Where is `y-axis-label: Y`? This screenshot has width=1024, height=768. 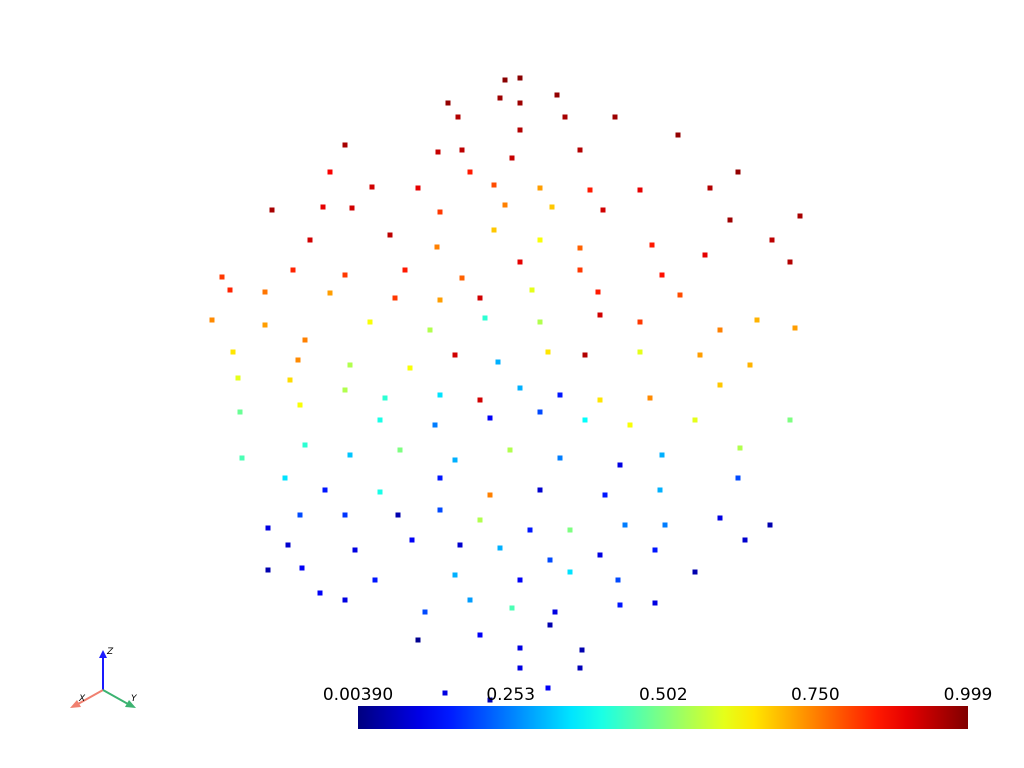
y-axis-label: Y is located at coordinates (134, 699).